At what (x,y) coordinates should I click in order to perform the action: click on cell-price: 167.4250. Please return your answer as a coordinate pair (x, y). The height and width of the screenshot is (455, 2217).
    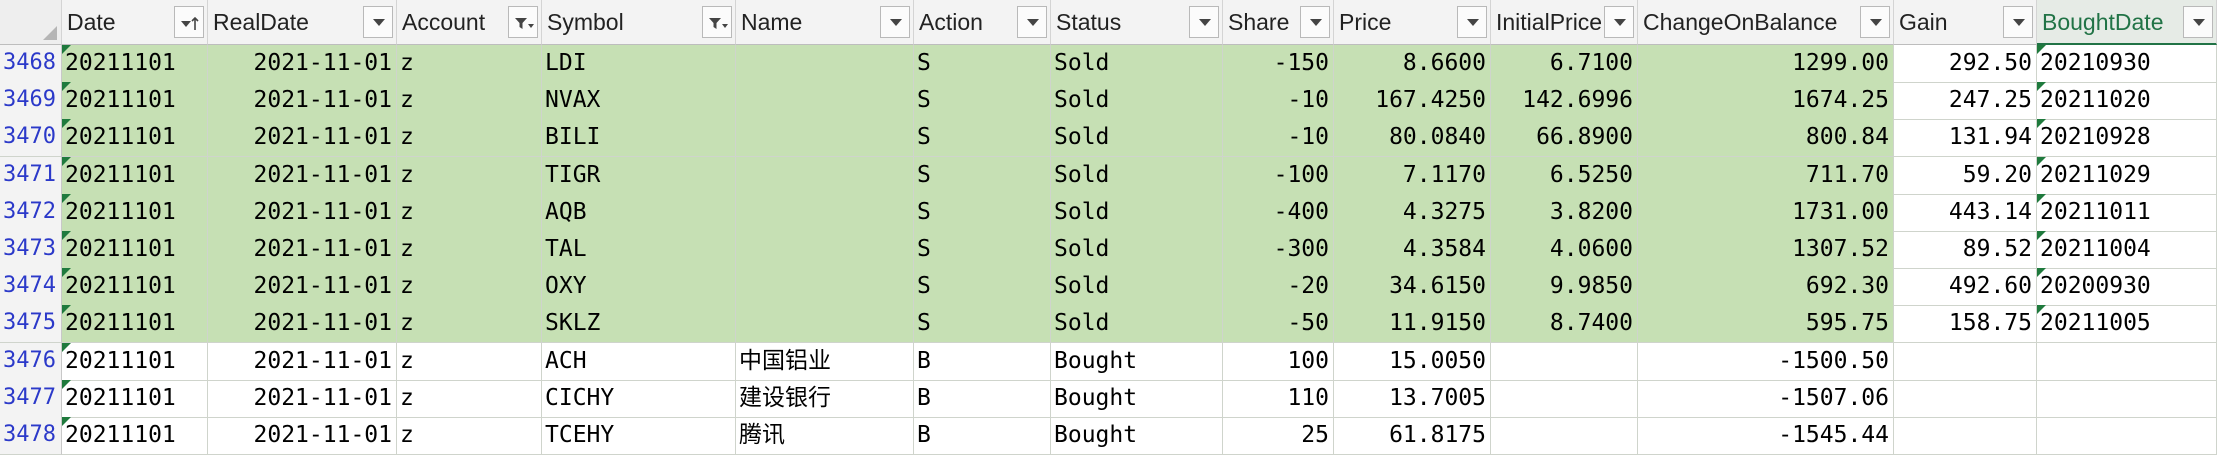
    Looking at the image, I should click on (1412, 101).